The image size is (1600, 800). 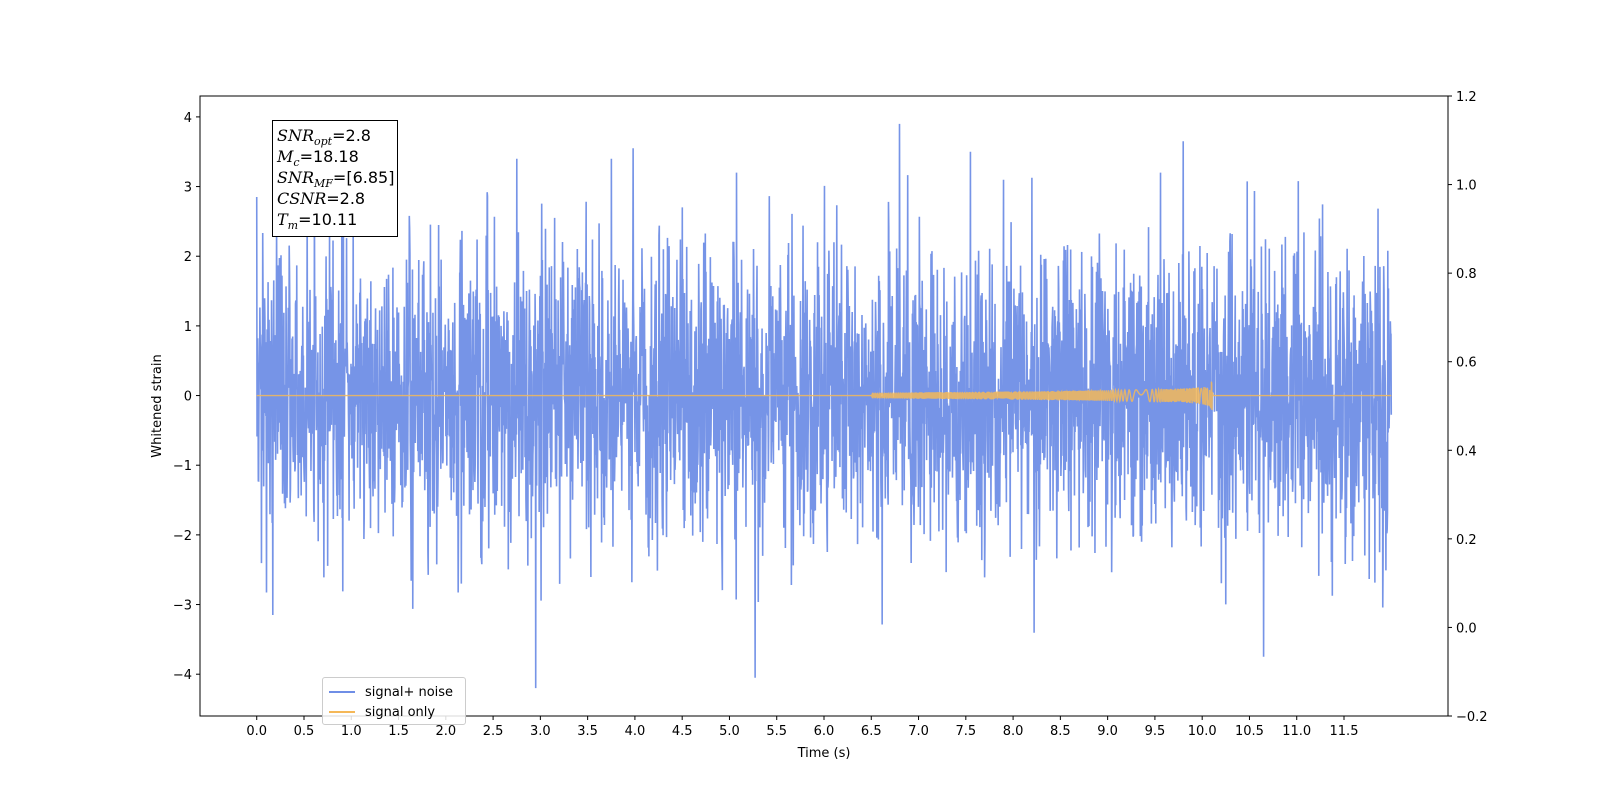 What do you see at coordinates (824, 396) in the screenshot?
I see `series-signal-only-line` at bounding box center [824, 396].